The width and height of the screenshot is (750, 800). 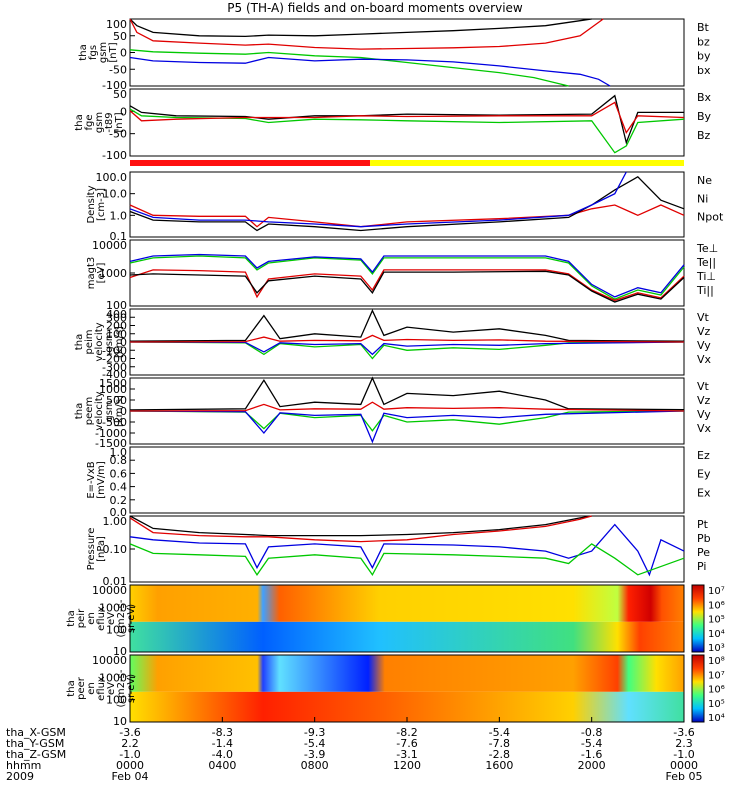 I want to click on colorbar-label: 10⁶, so click(x=716, y=605).